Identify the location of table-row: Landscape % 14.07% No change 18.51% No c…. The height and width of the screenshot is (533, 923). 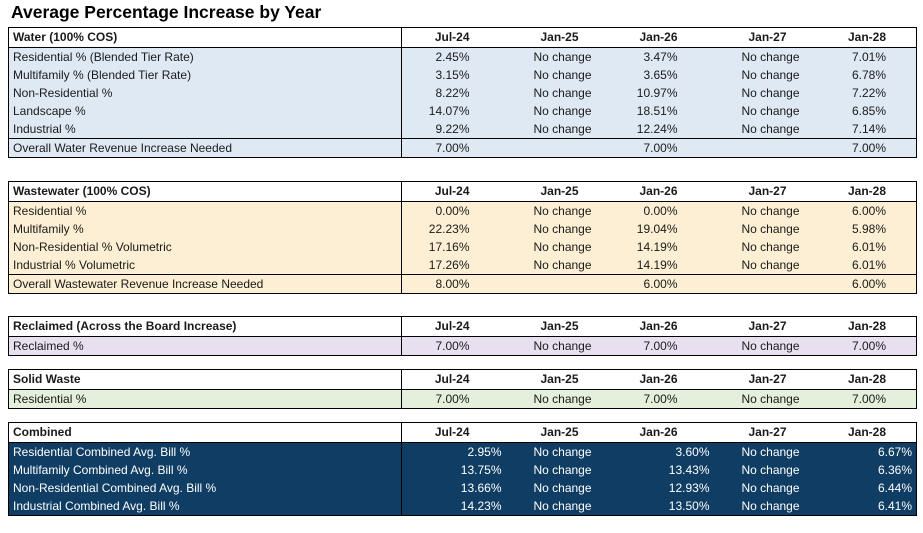
(462, 111).